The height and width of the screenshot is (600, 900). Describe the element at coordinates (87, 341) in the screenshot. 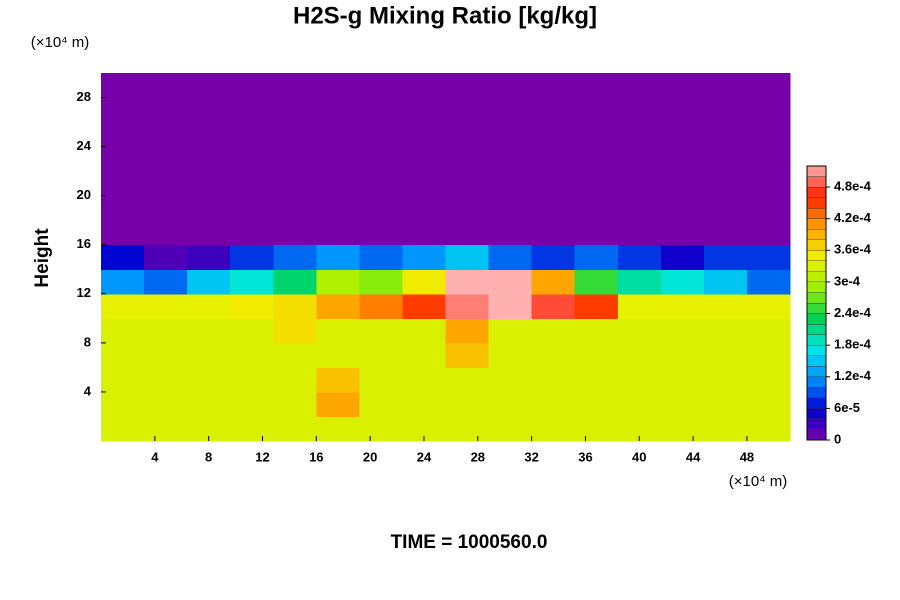

I see `y-tick-label: 8` at that location.